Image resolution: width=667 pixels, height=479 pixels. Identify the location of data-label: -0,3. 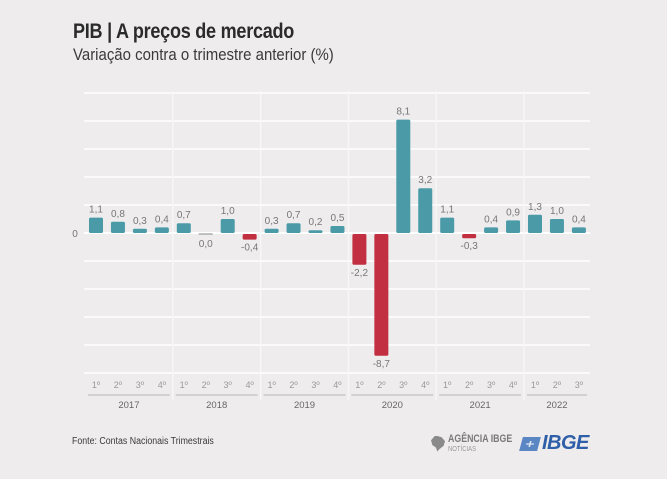
(470, 246).